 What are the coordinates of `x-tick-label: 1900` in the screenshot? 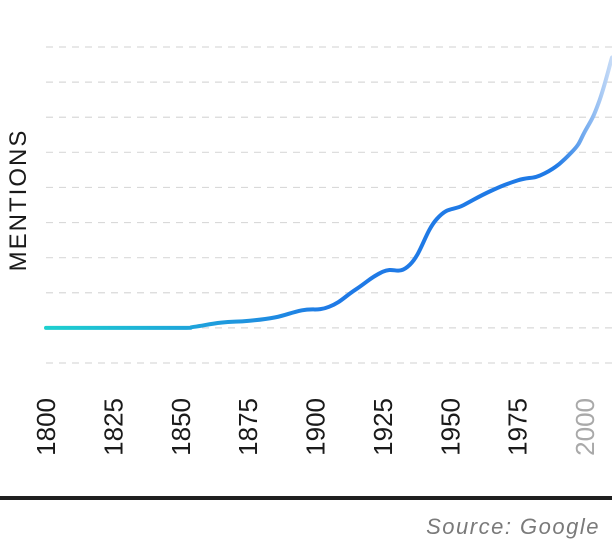 It's located at (316, 427).